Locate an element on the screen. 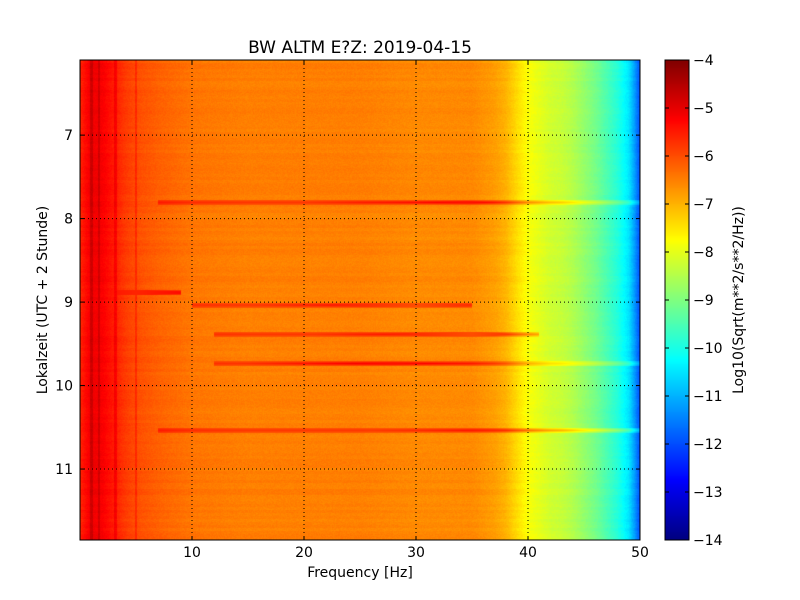 The width and height of the screenshot is (800, 600). y-tick-label: 7 is located at coordinates (68, 136).